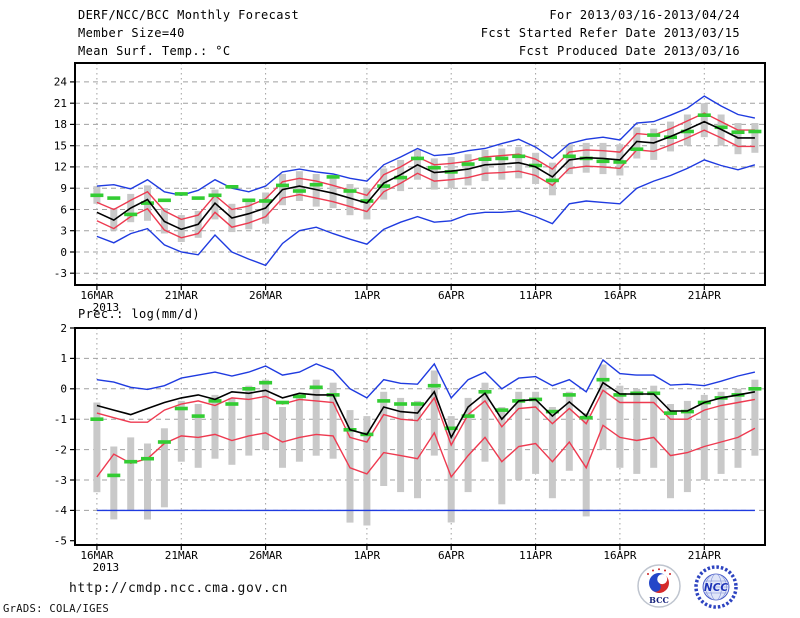 The height and width of the screenshot is (618, 800). What do you see at coordinates (64, 178) in the screenshot?
I see `y-axis: 24 21 18 15 12 9 6 3 0 -3` at bounding box center [64, 178].